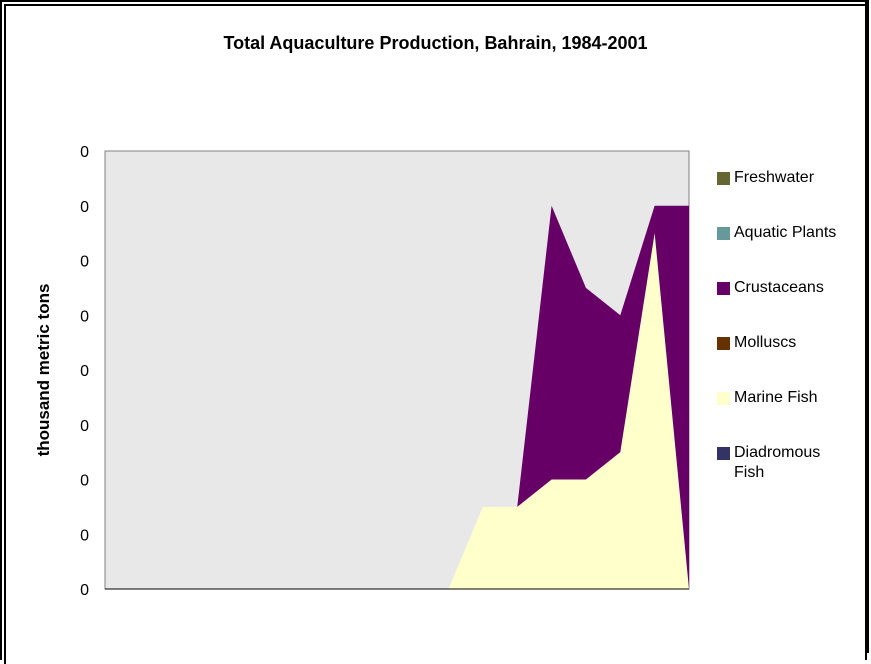 The width and height of the screenshot is (871, 664). What do you see at coordinates (869, 326) in the screenshot?
I see `right-frame` at bounding box center [869, 326].